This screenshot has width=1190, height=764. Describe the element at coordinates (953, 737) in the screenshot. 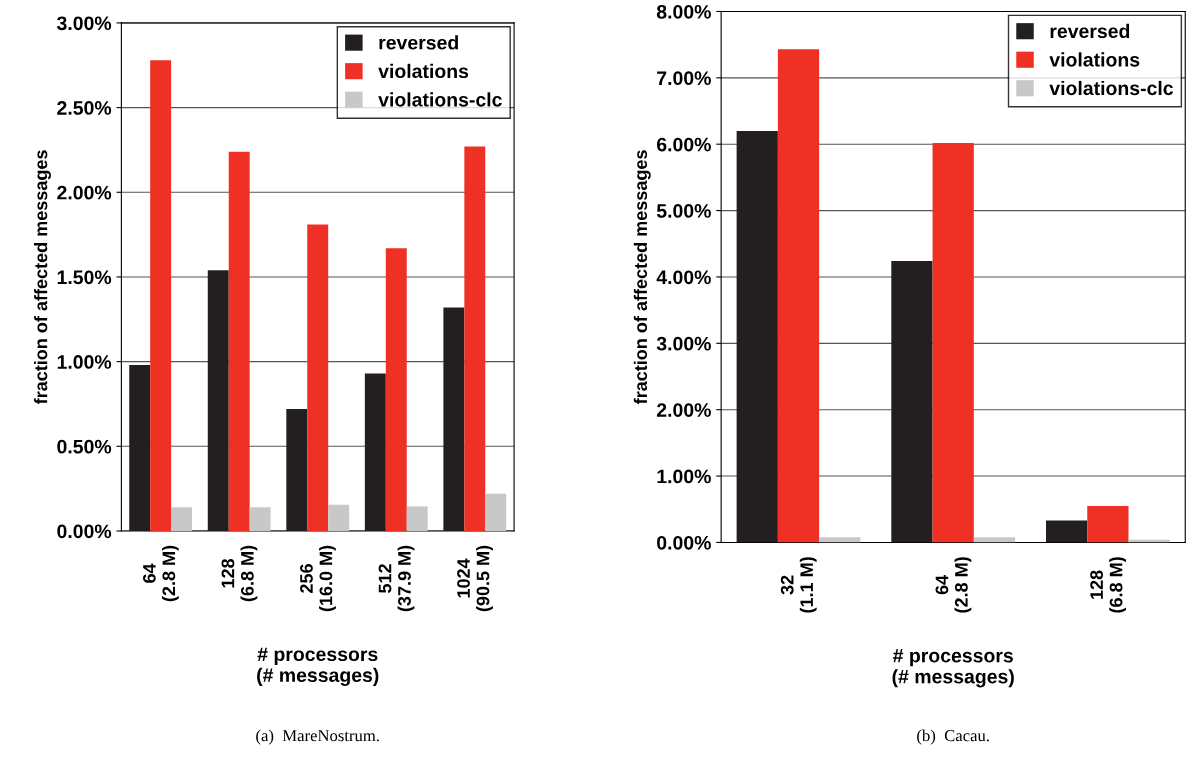

I see `text: (b) Cacau.` at that location.